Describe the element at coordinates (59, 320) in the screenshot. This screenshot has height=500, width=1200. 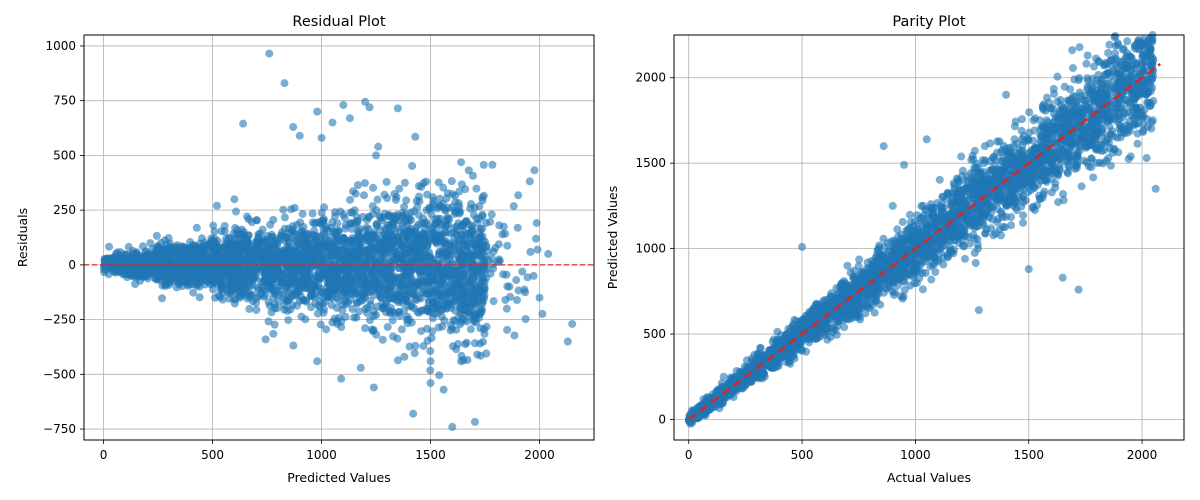
I see `residual-y-tick-label: −250` at that location.